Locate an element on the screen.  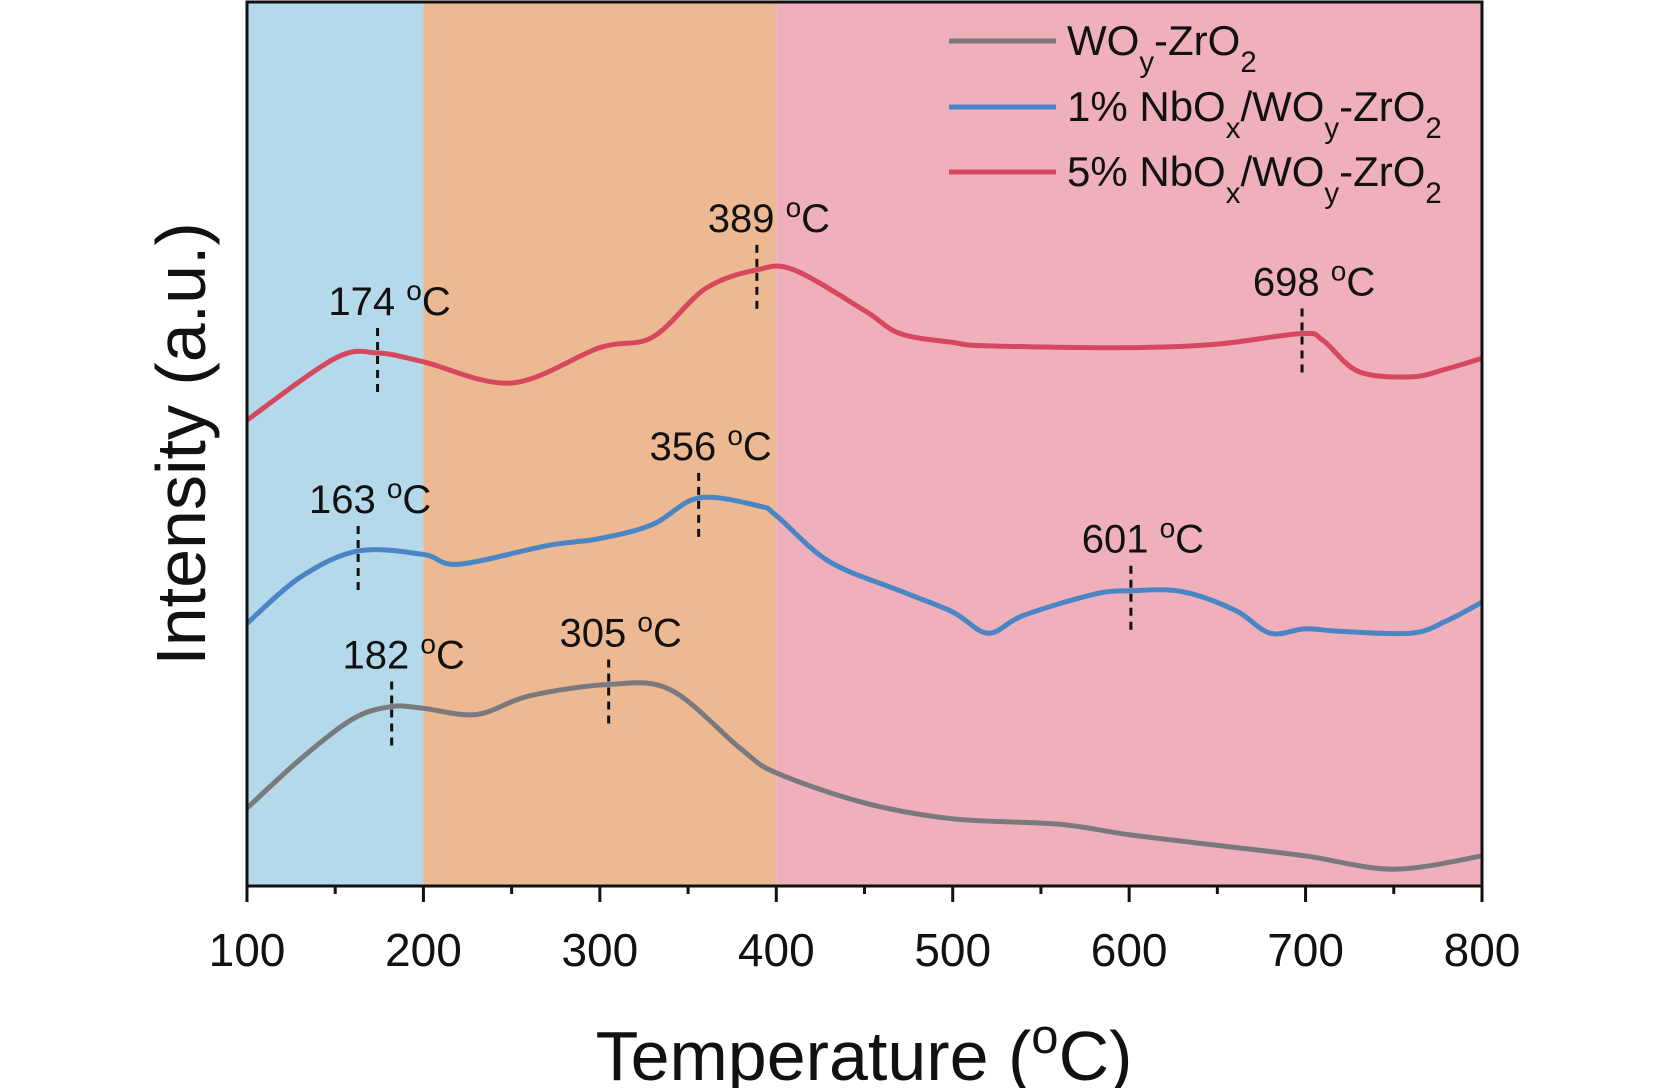
peak-label: 174 oC is located at coordinates (389, 299).